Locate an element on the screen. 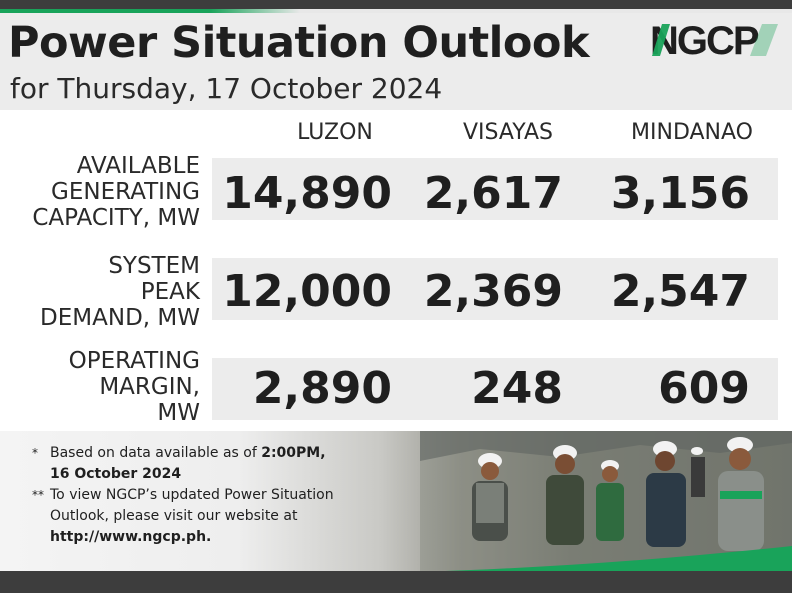  website-link: http://www.ngcp.ph. is located at coordinates (131, 537).